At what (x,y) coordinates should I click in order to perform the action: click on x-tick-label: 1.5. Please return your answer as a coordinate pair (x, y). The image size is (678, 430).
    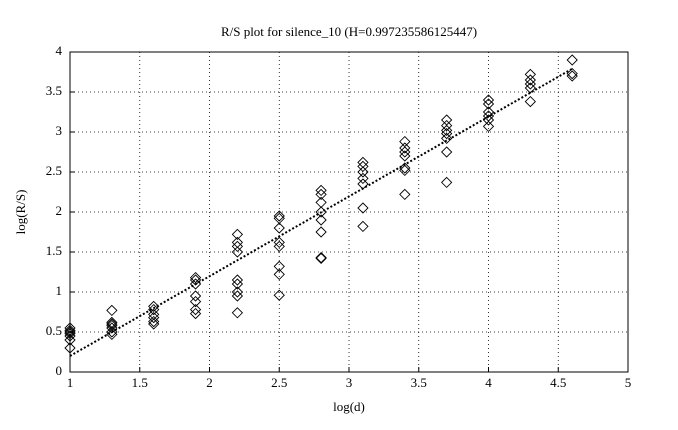
    Looking at the image, I should click on (140, 382).